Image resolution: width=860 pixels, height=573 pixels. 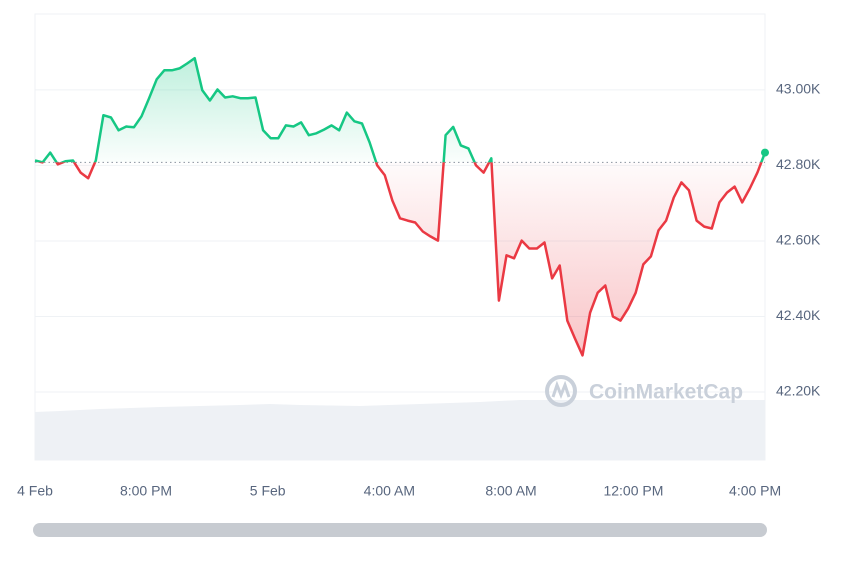 I want to click on watermark-logo, so click(x=561, y=391).